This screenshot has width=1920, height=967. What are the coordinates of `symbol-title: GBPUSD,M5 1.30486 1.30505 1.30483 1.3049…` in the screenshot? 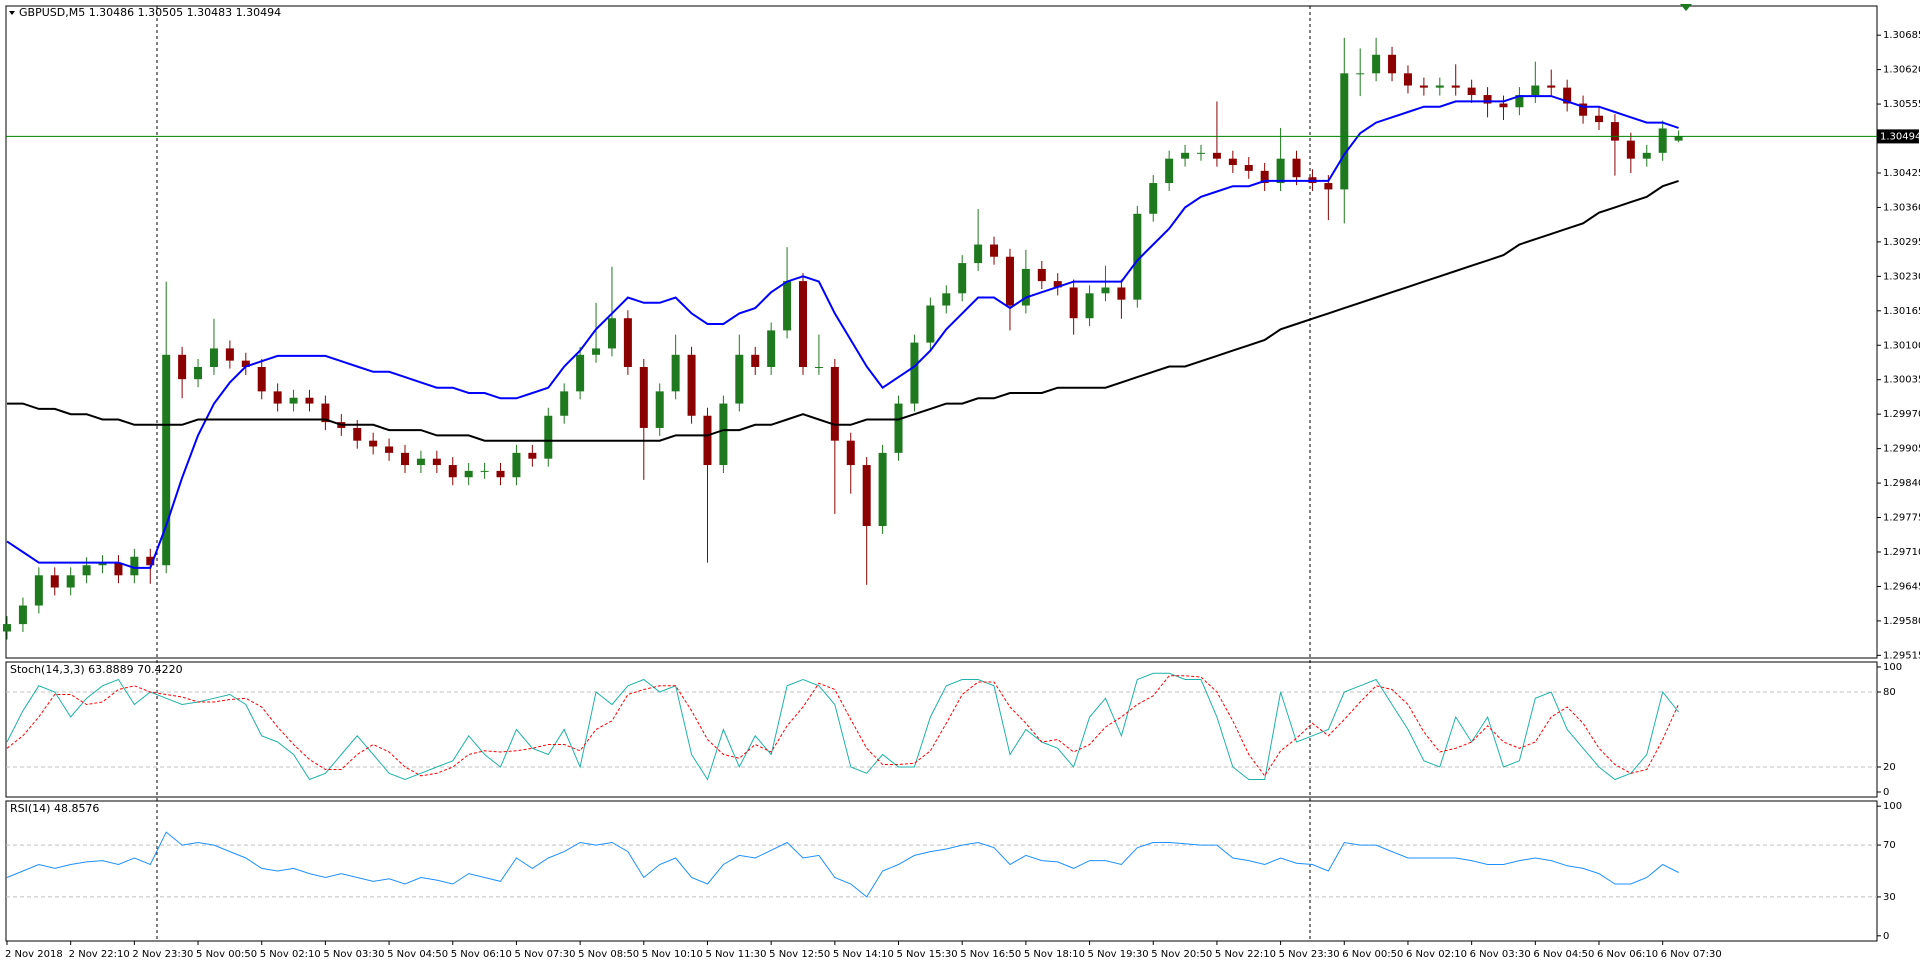 It's located at (150, 12).